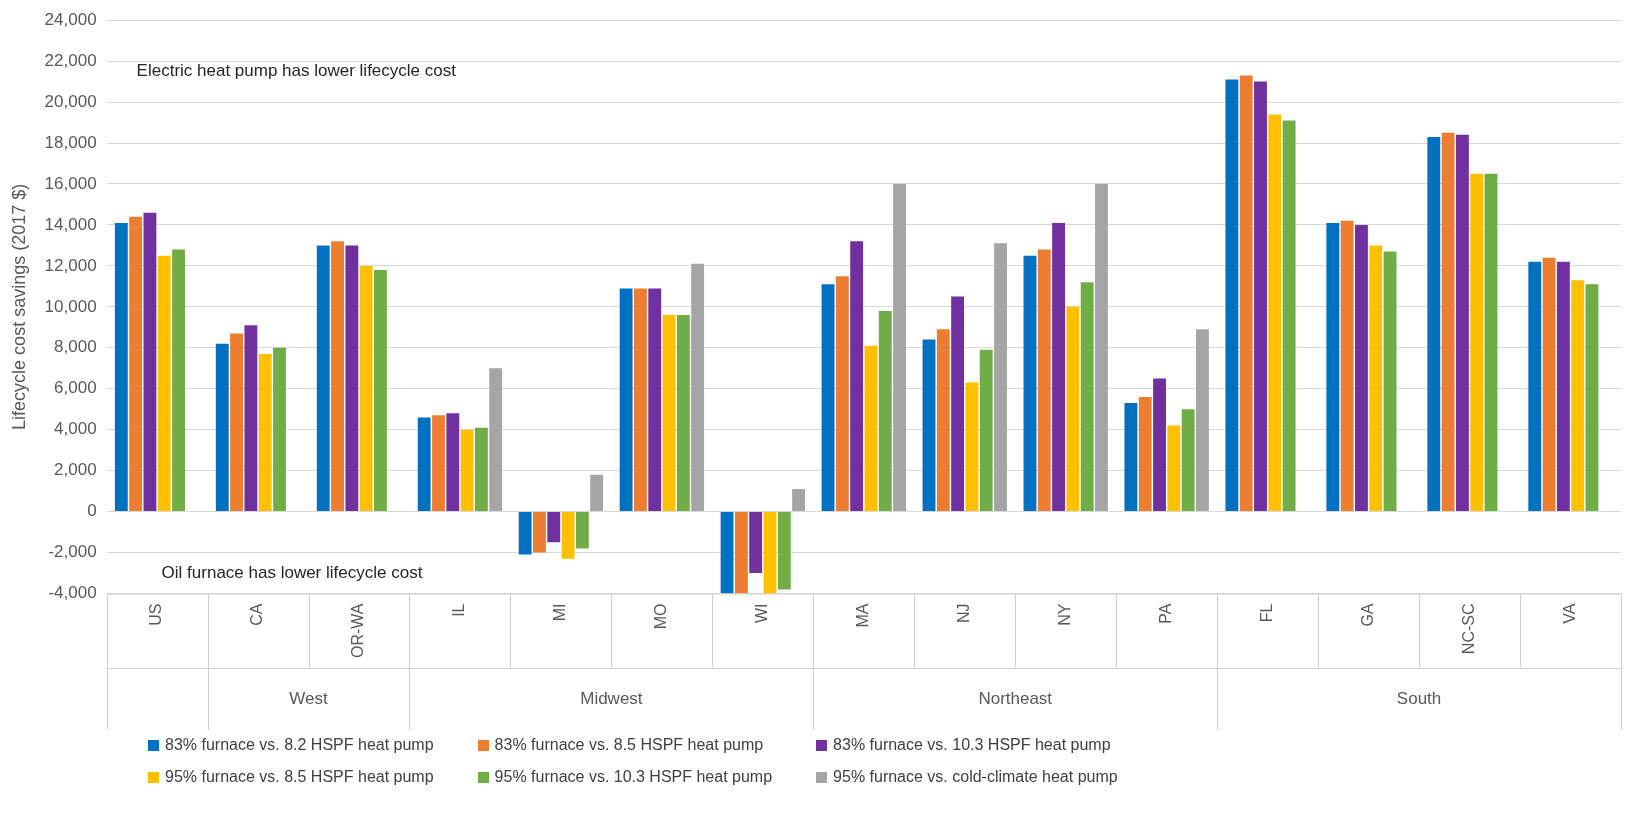  What do you see at coordinates (299, 777) in the screenshot?
I see `legend-label: 95% furnace vs. 8.5 HSPF heat pump` at bounding box center [299, 777].